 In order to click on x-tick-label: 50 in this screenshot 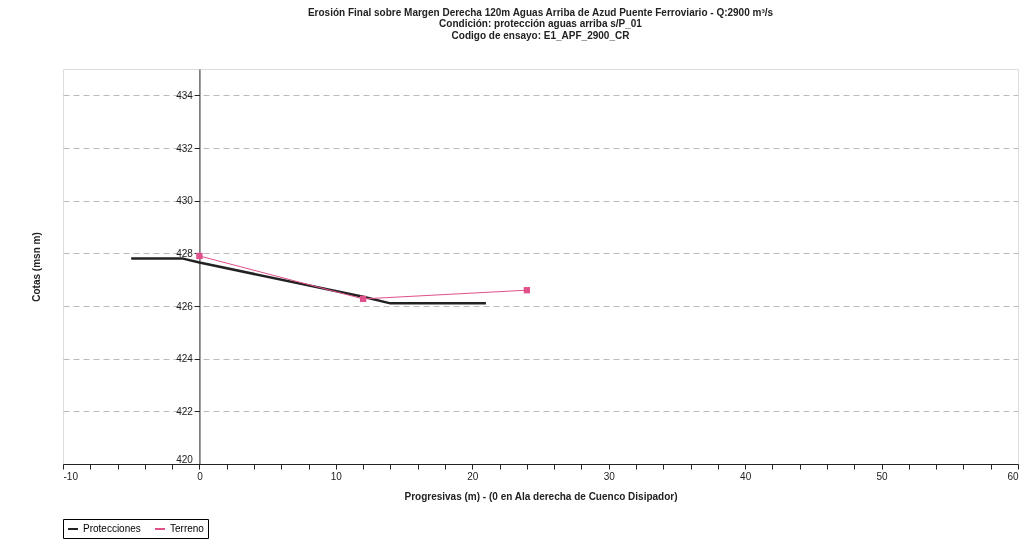, I will do `click(882, 476)`.